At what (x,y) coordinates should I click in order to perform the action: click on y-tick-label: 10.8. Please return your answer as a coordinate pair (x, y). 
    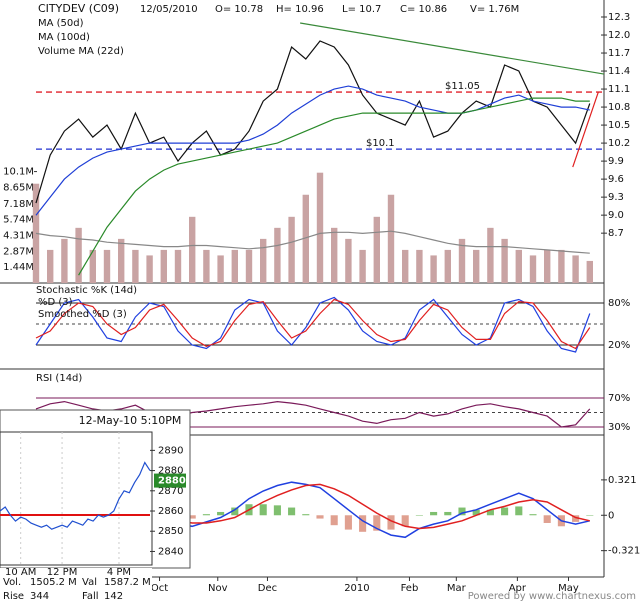
    Looking at the image, I should click on (619, 107).